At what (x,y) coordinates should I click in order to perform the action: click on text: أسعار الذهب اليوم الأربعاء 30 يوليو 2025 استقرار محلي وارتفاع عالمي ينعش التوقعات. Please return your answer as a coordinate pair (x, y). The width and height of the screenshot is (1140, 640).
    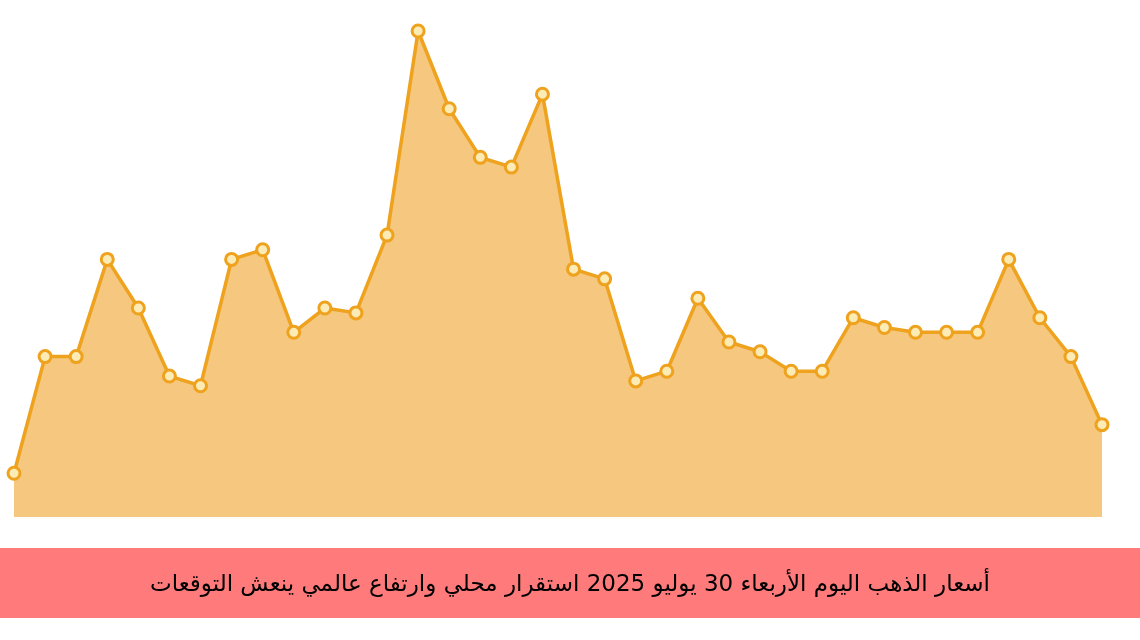
    Looking at the image, I should click on (570, 583).